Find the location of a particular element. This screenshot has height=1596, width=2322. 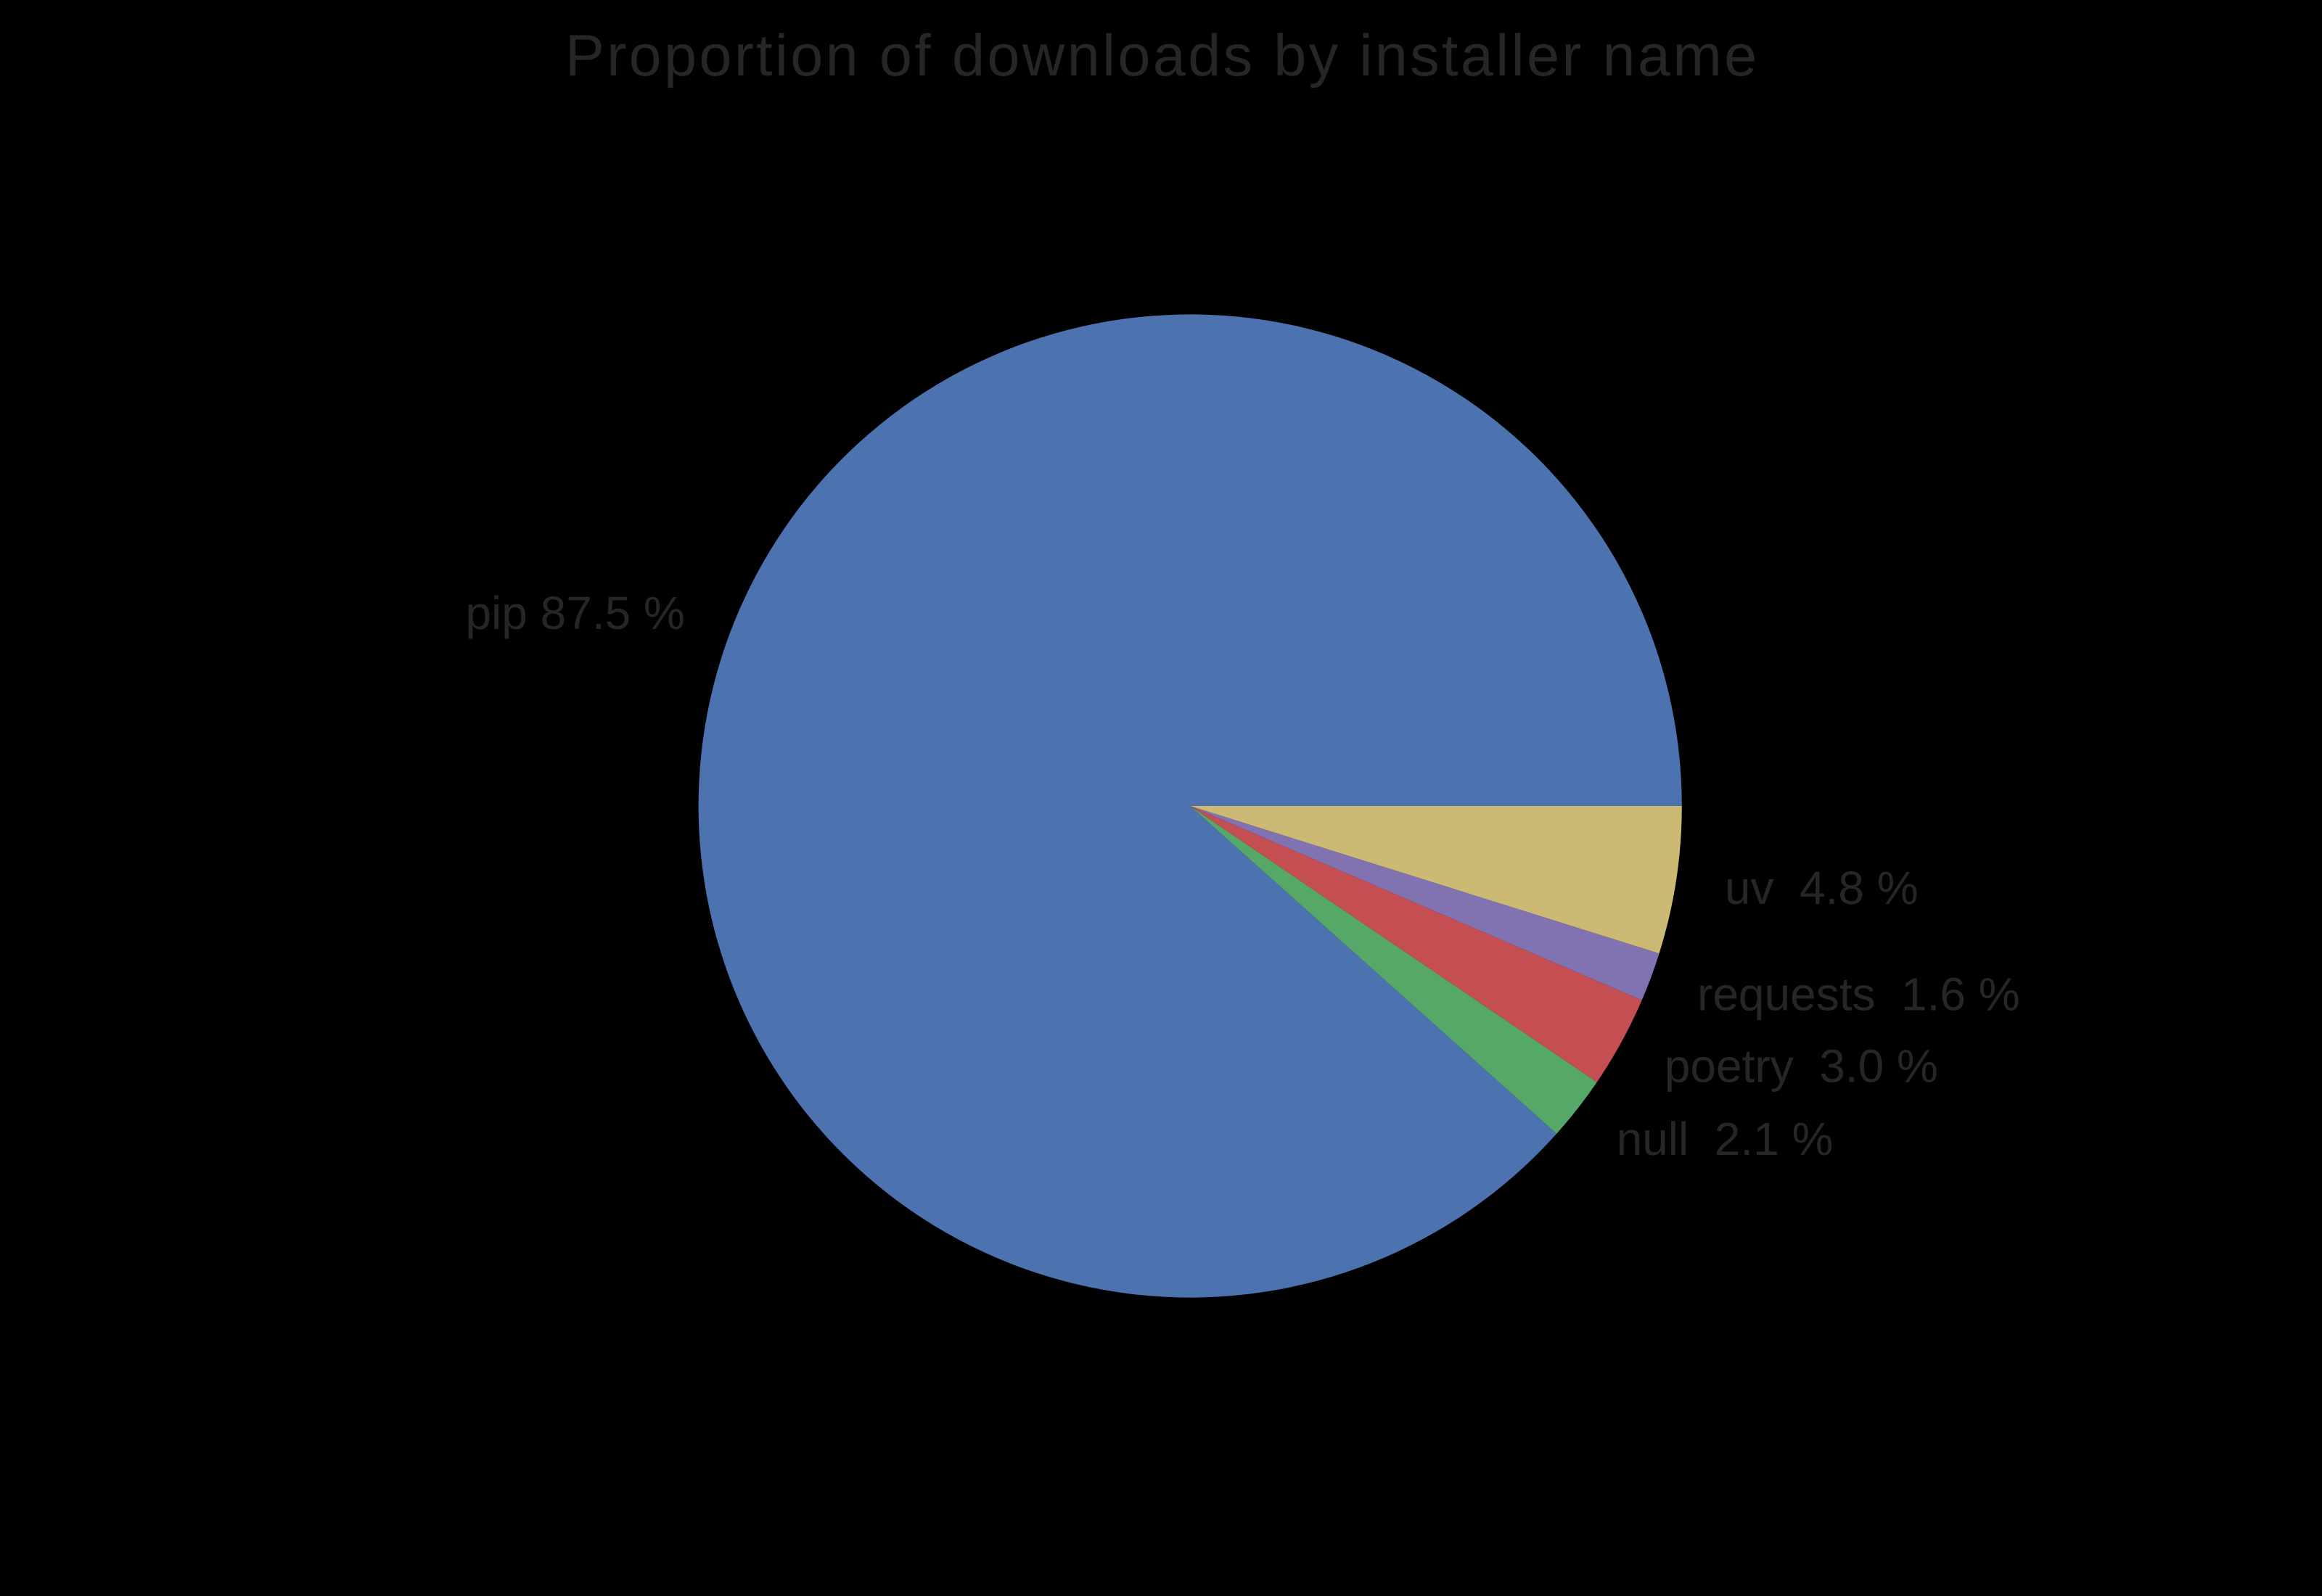

svg-text: pip 87.5 % is located at coordinates (574, 613).